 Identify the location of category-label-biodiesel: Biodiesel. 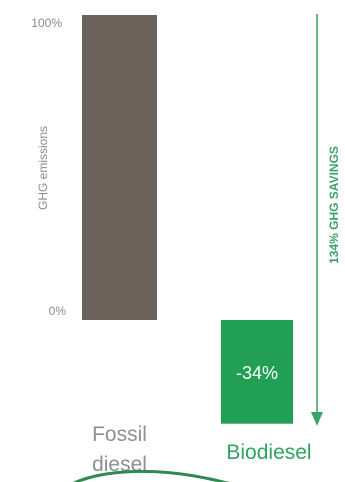
(268, 452).